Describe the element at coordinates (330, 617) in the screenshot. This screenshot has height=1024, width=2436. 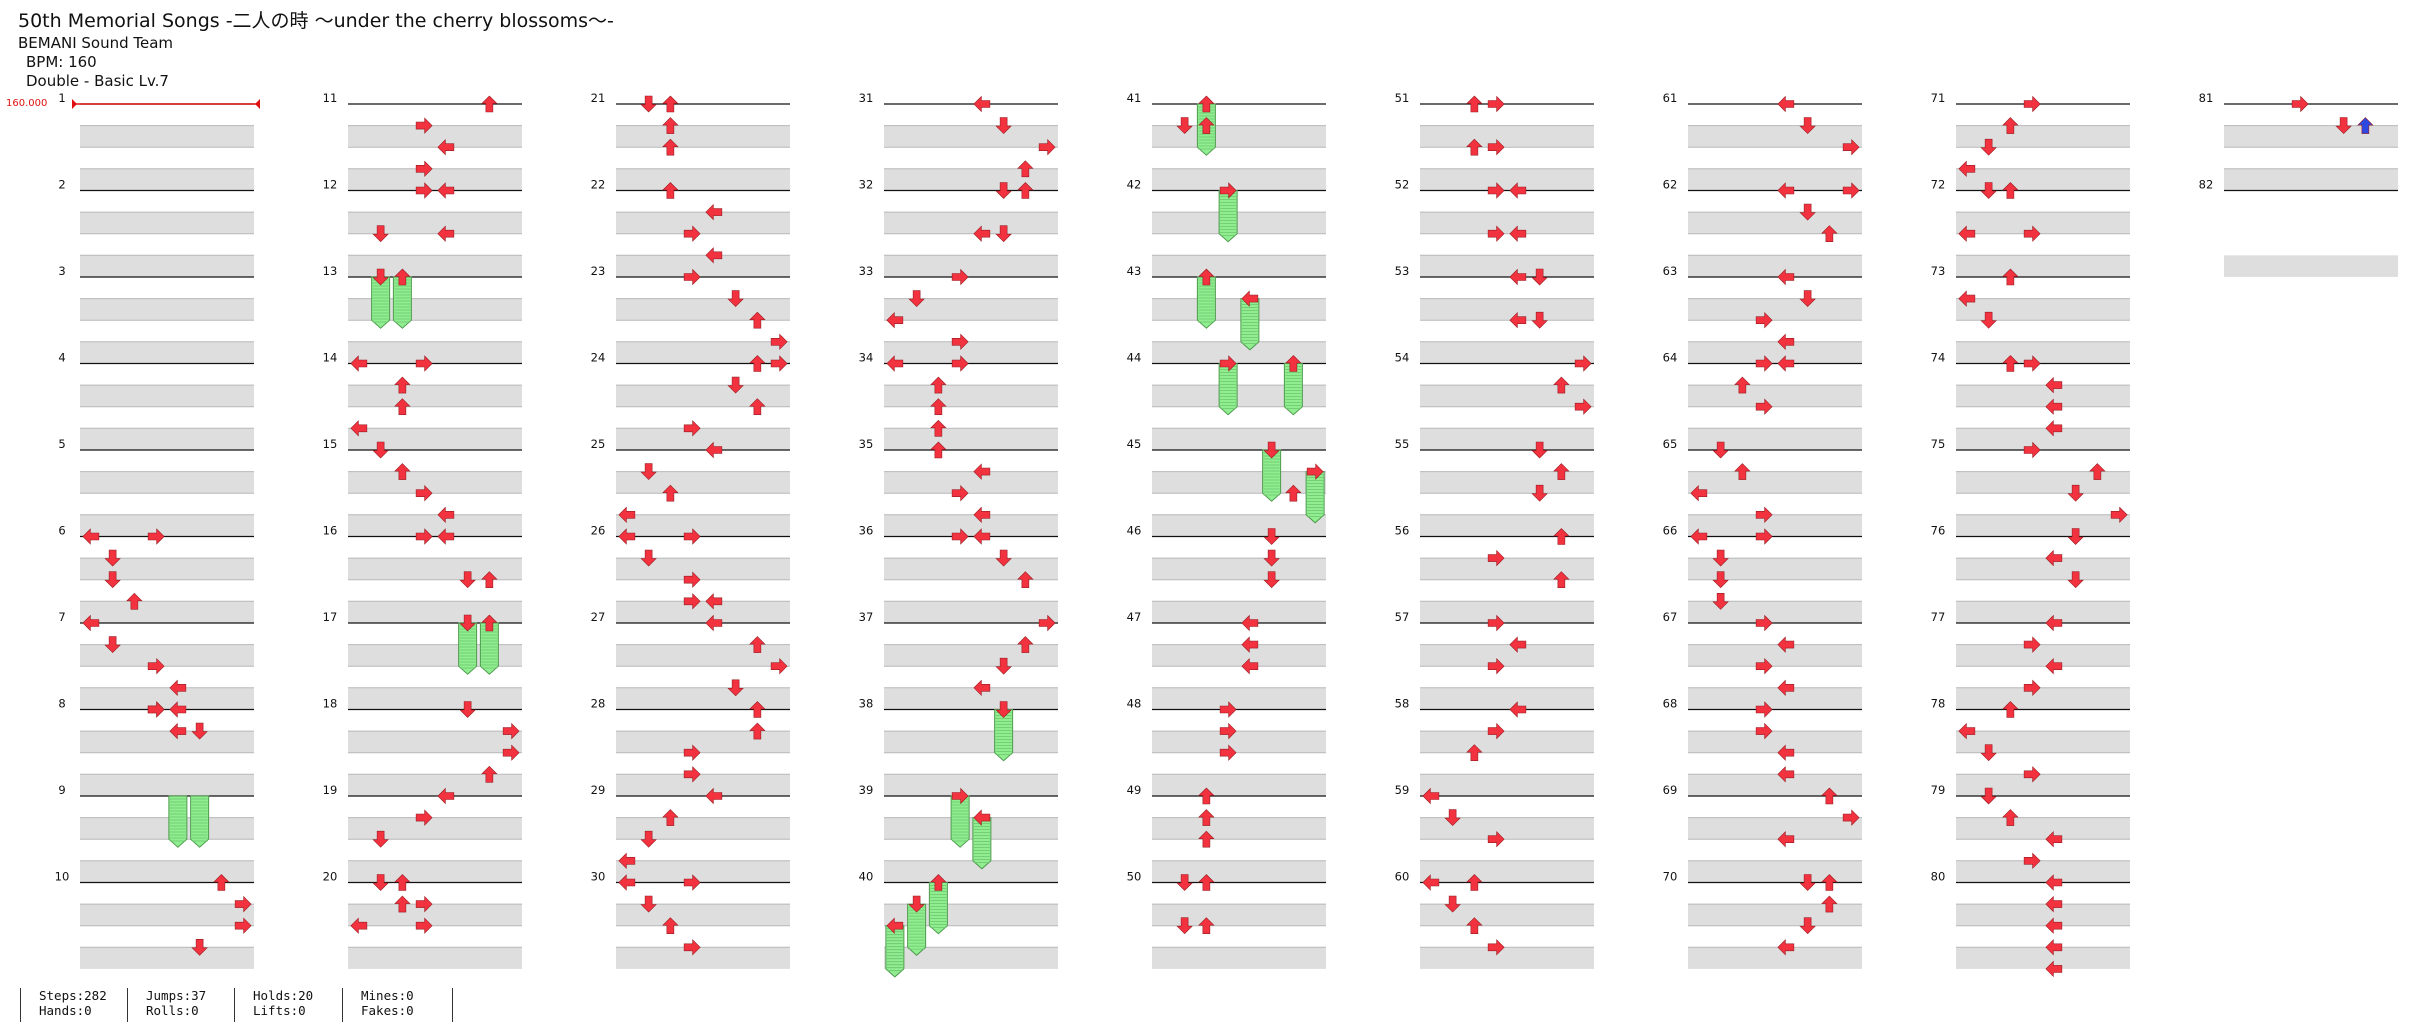
I see `measure-number: 17` at that location.